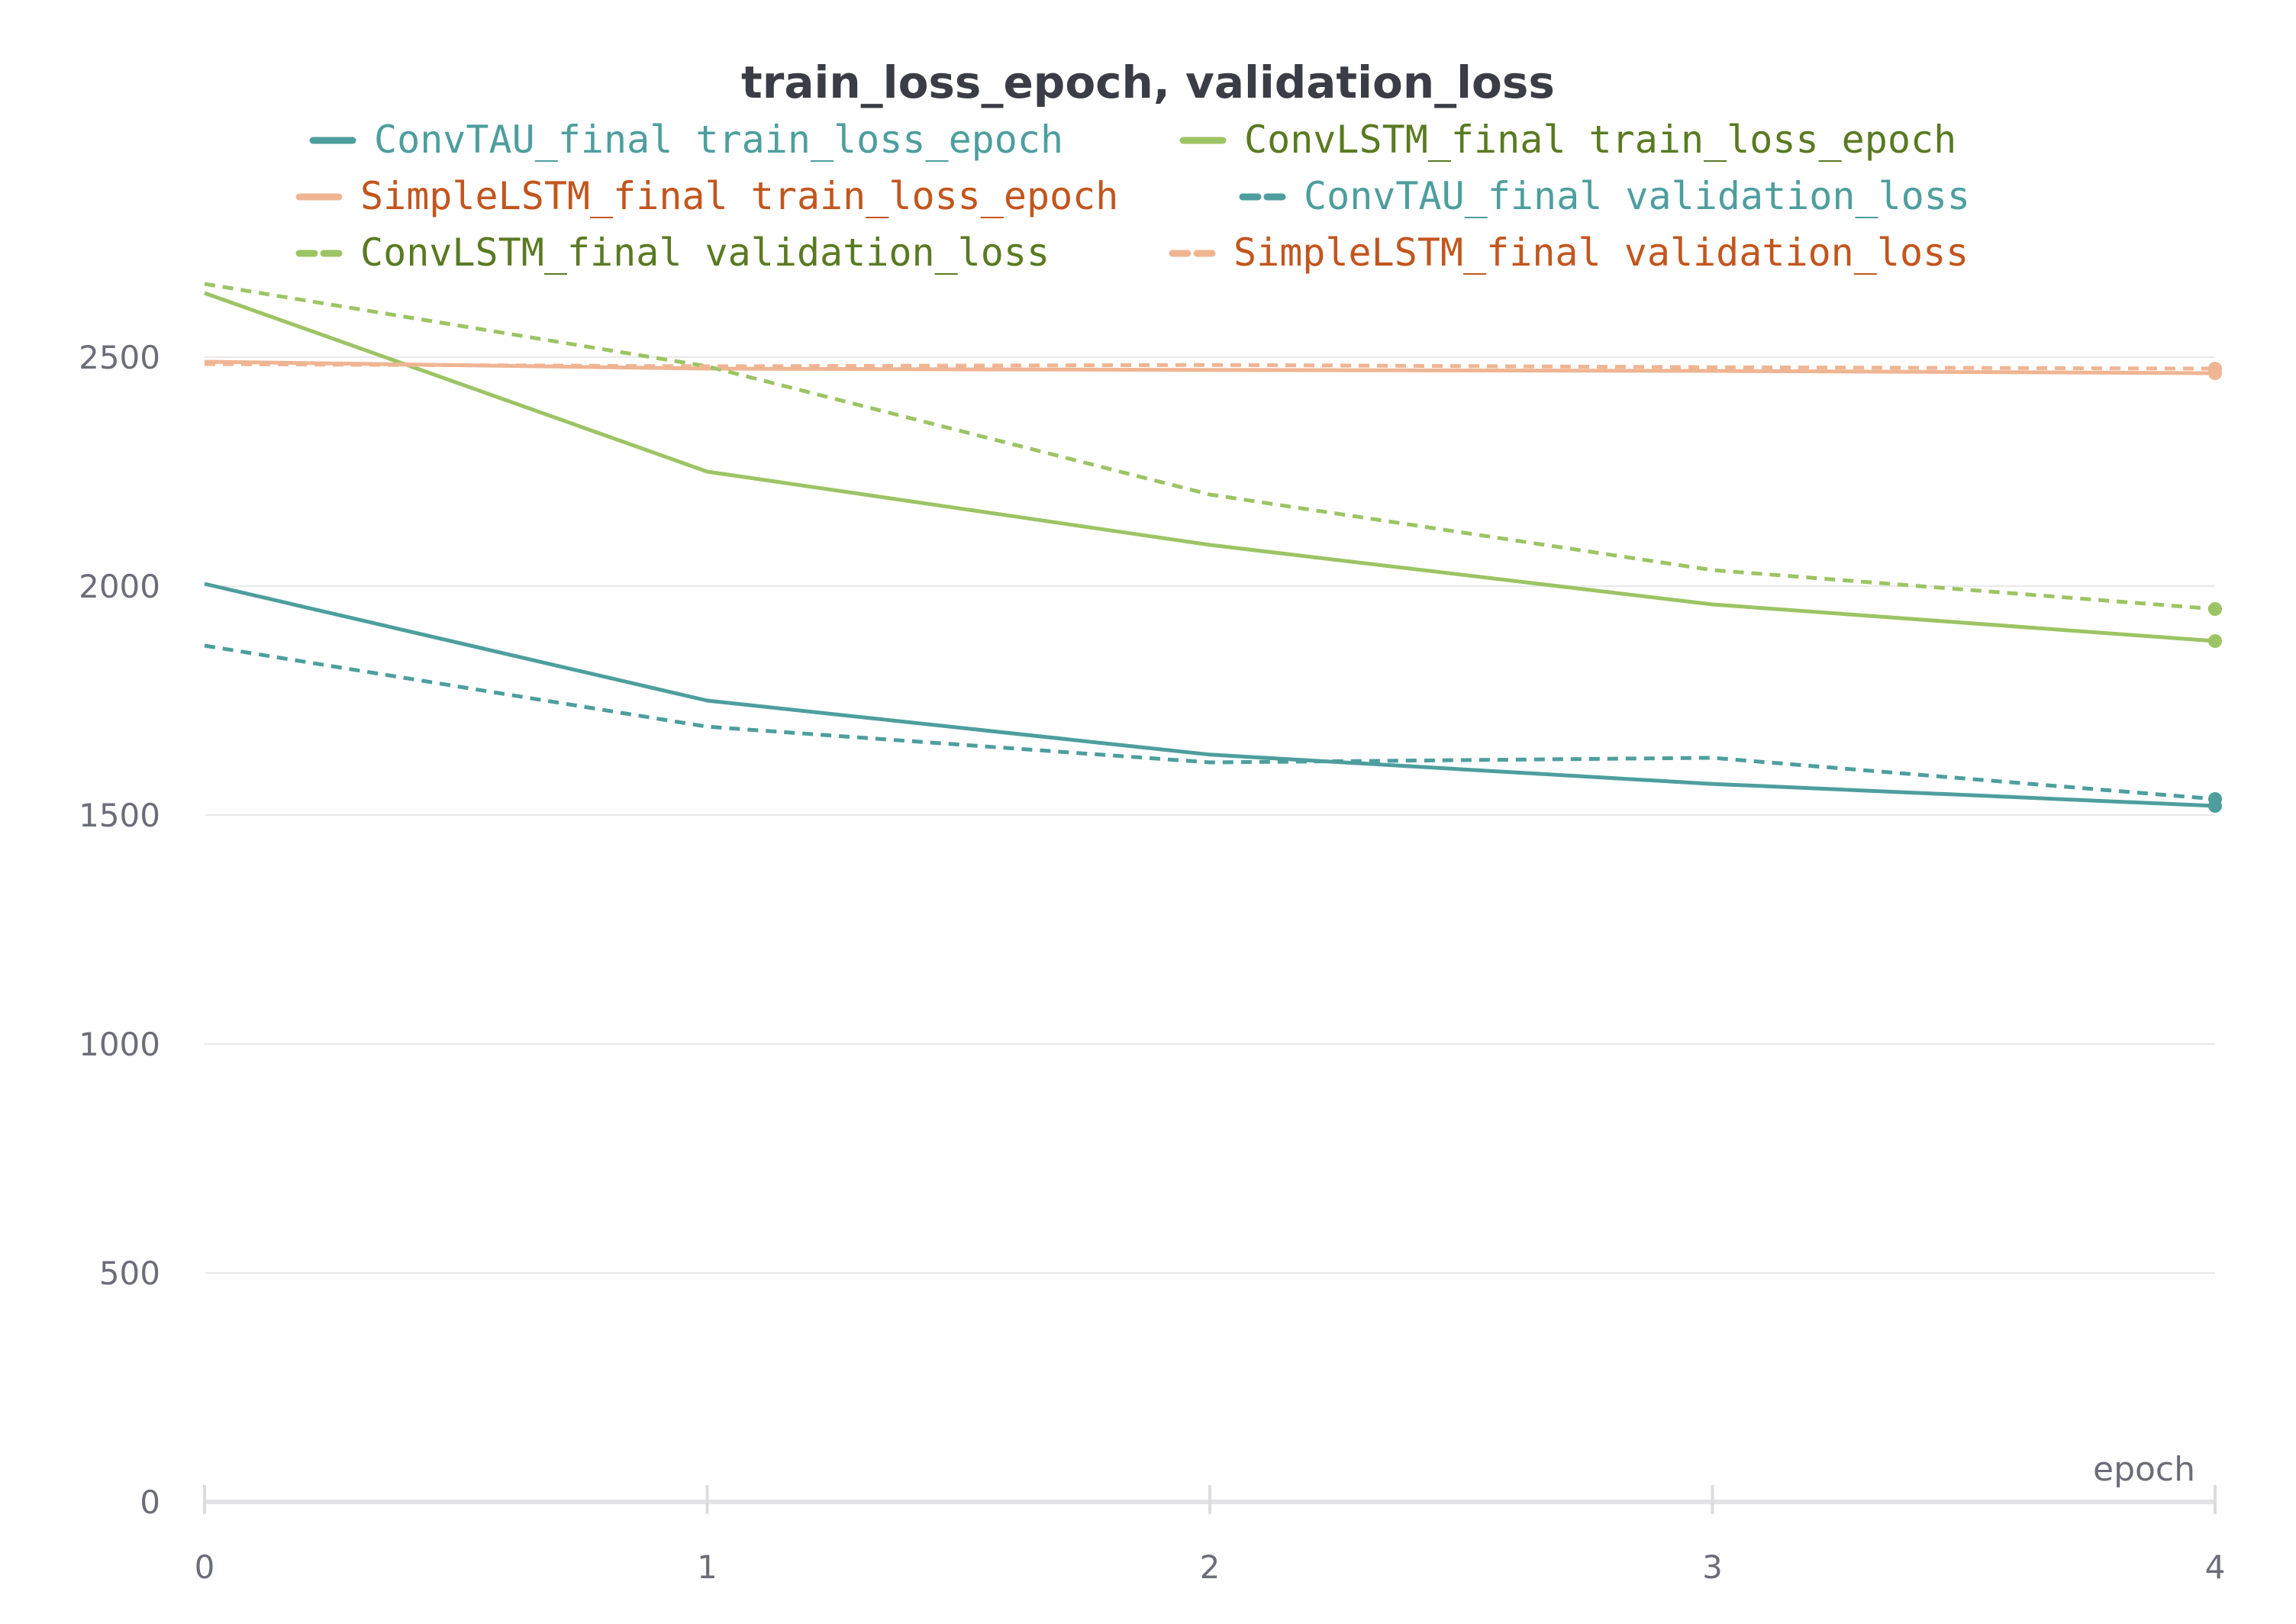 Image resolution: width=2296 pixels, height=1624 pixels. I want to click on legend-label: SimpleLSTM_final train_loss_epoch, so click(739, 196).